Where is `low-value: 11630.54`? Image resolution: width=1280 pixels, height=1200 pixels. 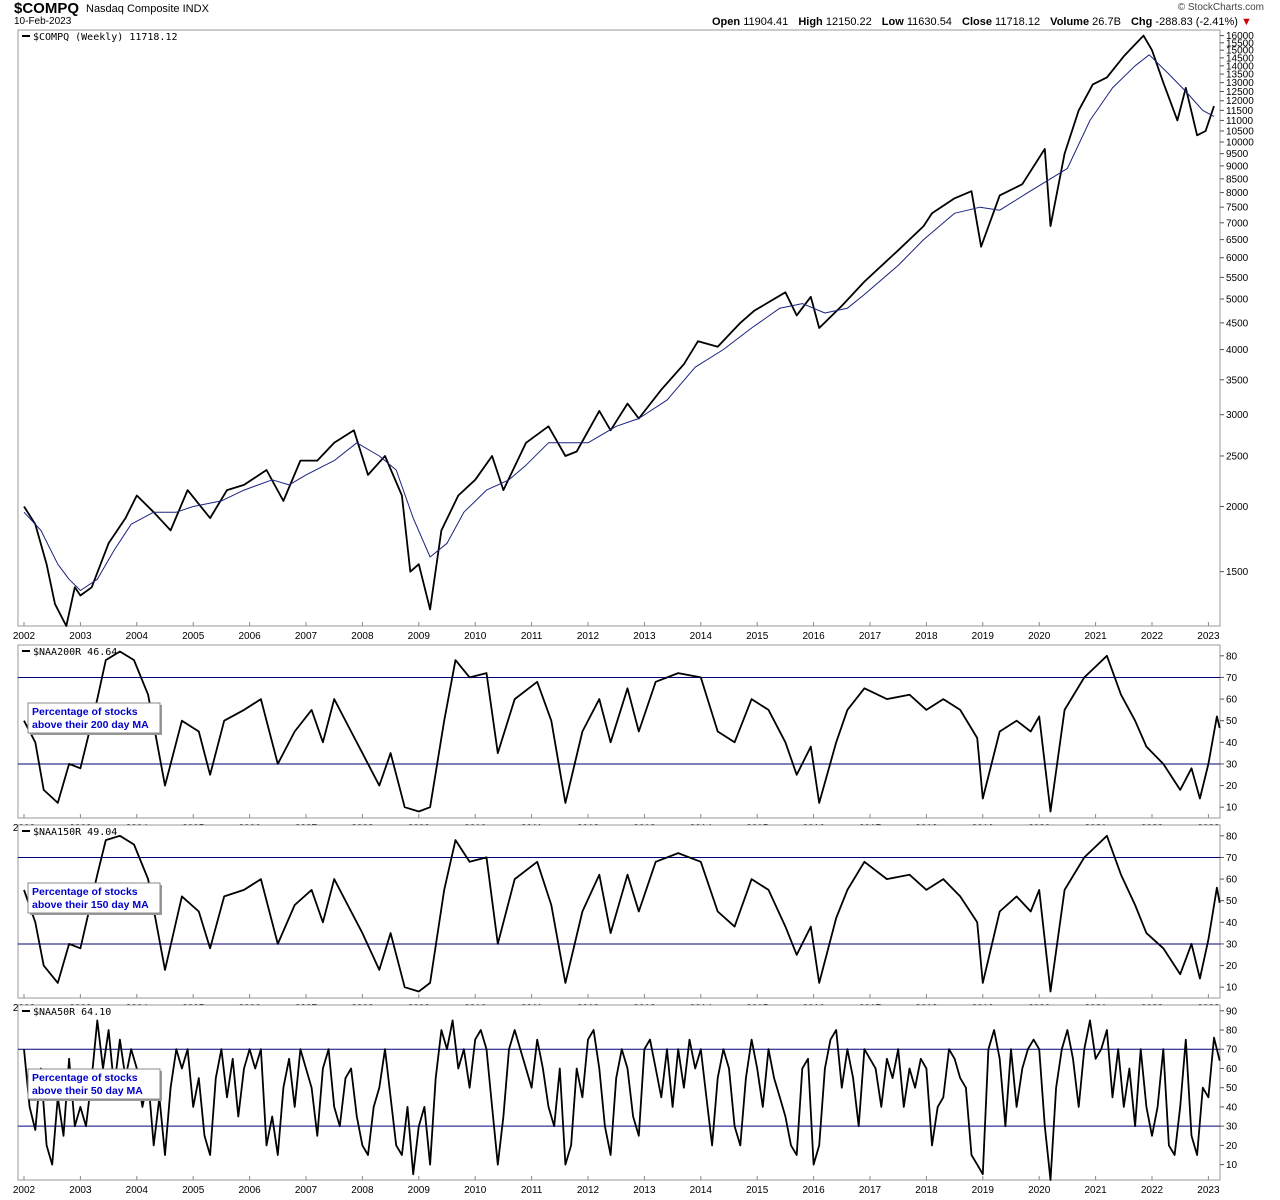
low-value: 11630.54 is located at coordinates (929, 22).